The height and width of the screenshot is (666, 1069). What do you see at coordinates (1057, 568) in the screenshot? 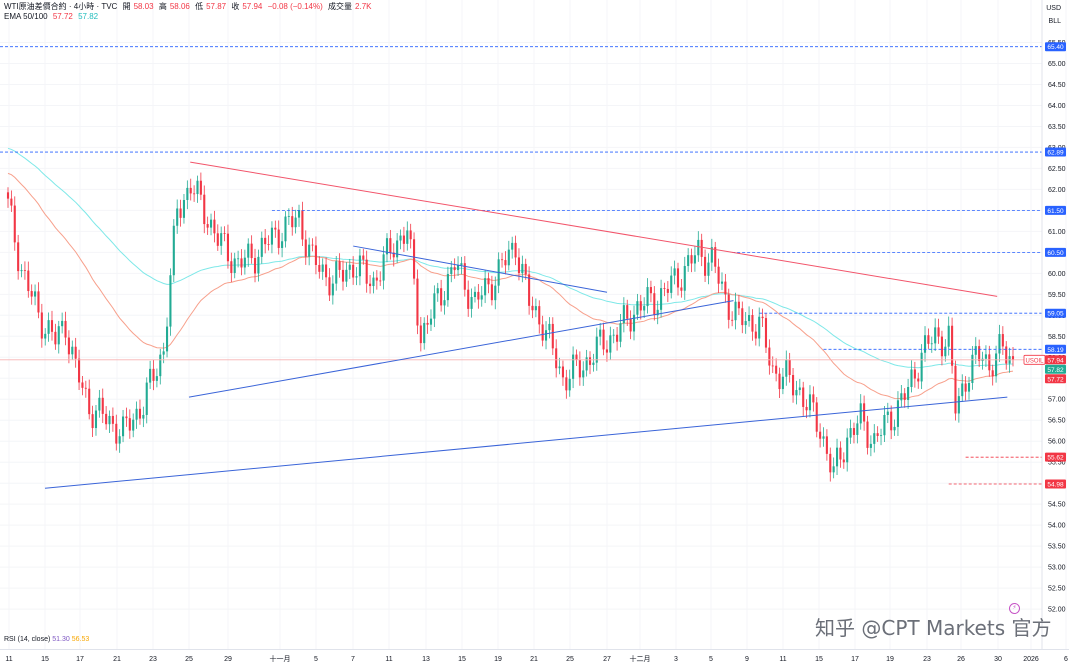
I see `y-tick-label: 53.00` at bounding box center [1057, 568].